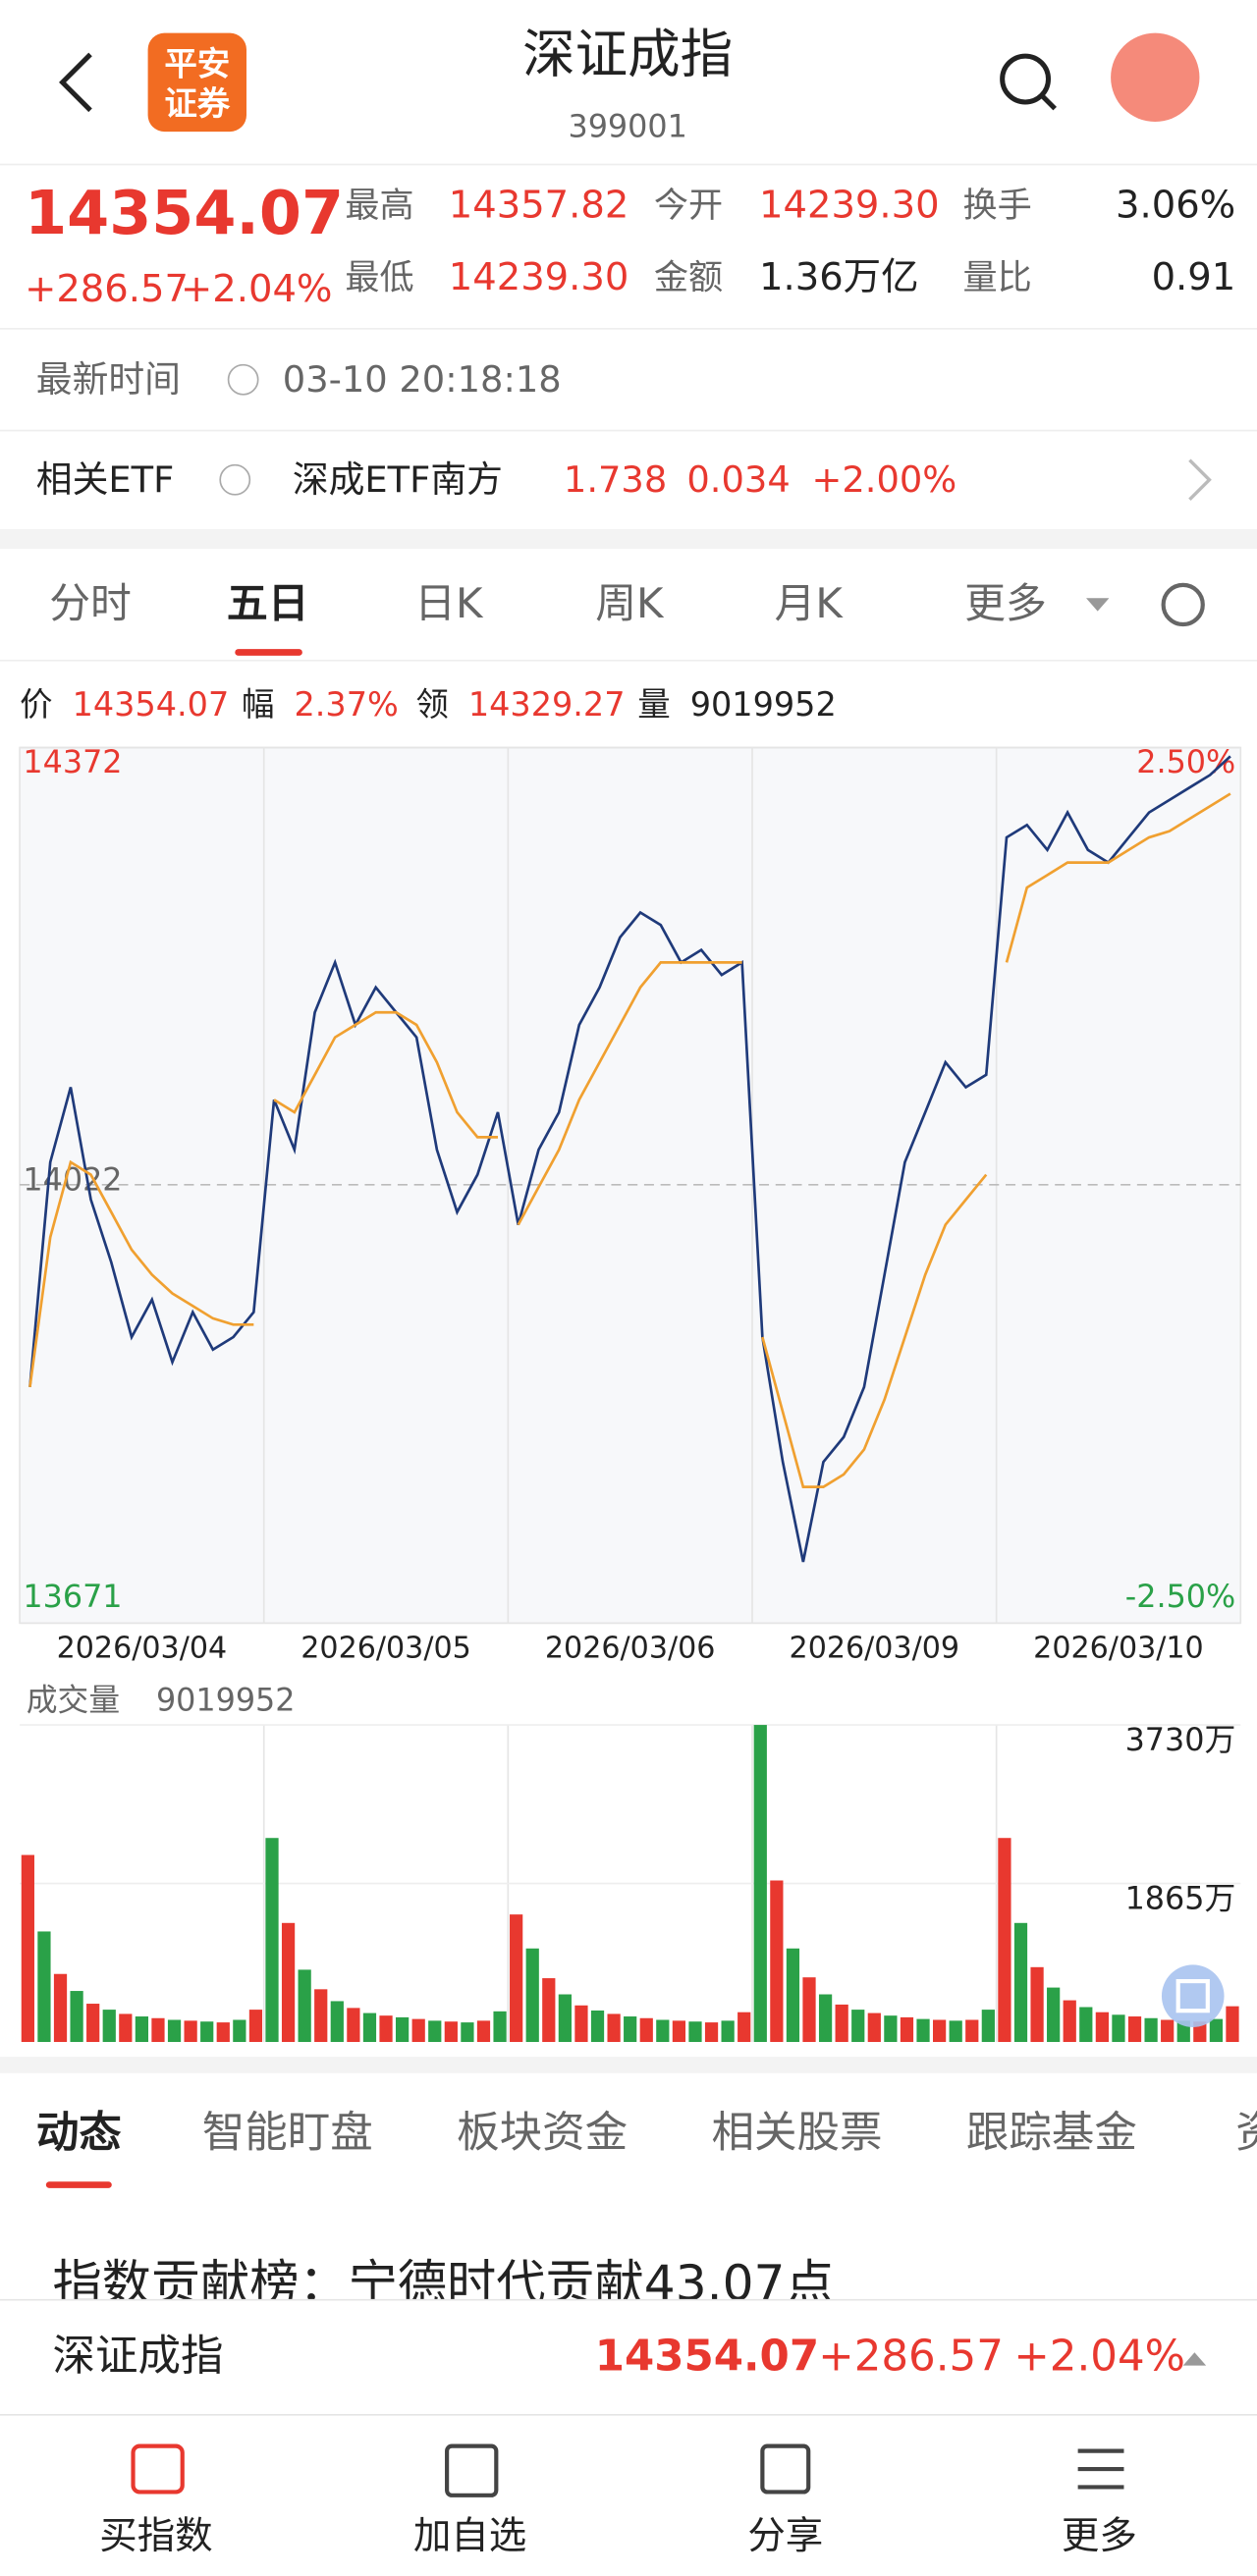 The height and width of the screenshot is (2576, 1257). What do you see at coordinates (143, 1649) in the screenshot?
I see `x-tick-label: 2026/03/04` at bounding box center [143, 1649].